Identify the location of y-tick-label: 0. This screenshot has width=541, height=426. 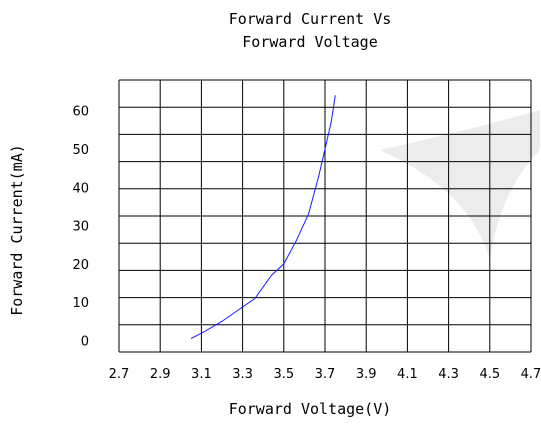
(85, 342).